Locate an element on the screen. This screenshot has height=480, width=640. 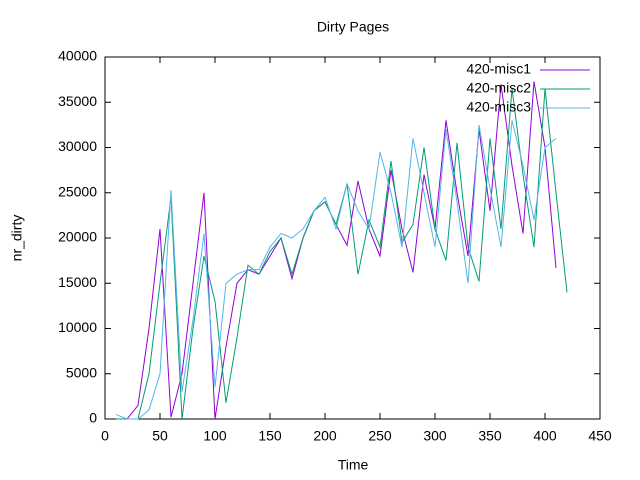
legend-label: 420-misc3 is located at coordinates (498, 107).